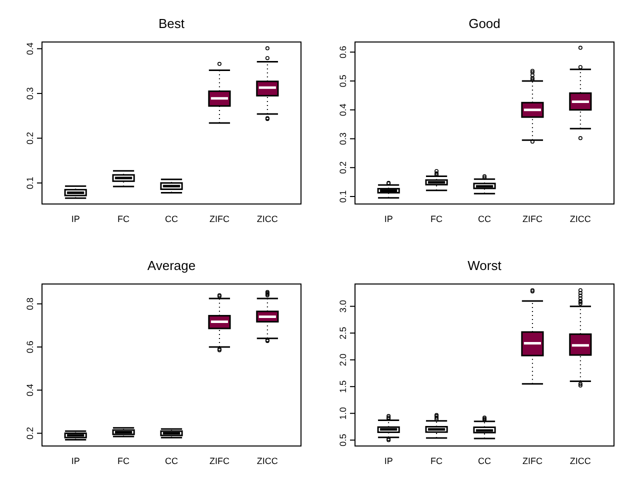 Image resolution: width=626 pixels, height=485 pixels. I want to click on y-tick-label: 1.5, so click(343, 386).